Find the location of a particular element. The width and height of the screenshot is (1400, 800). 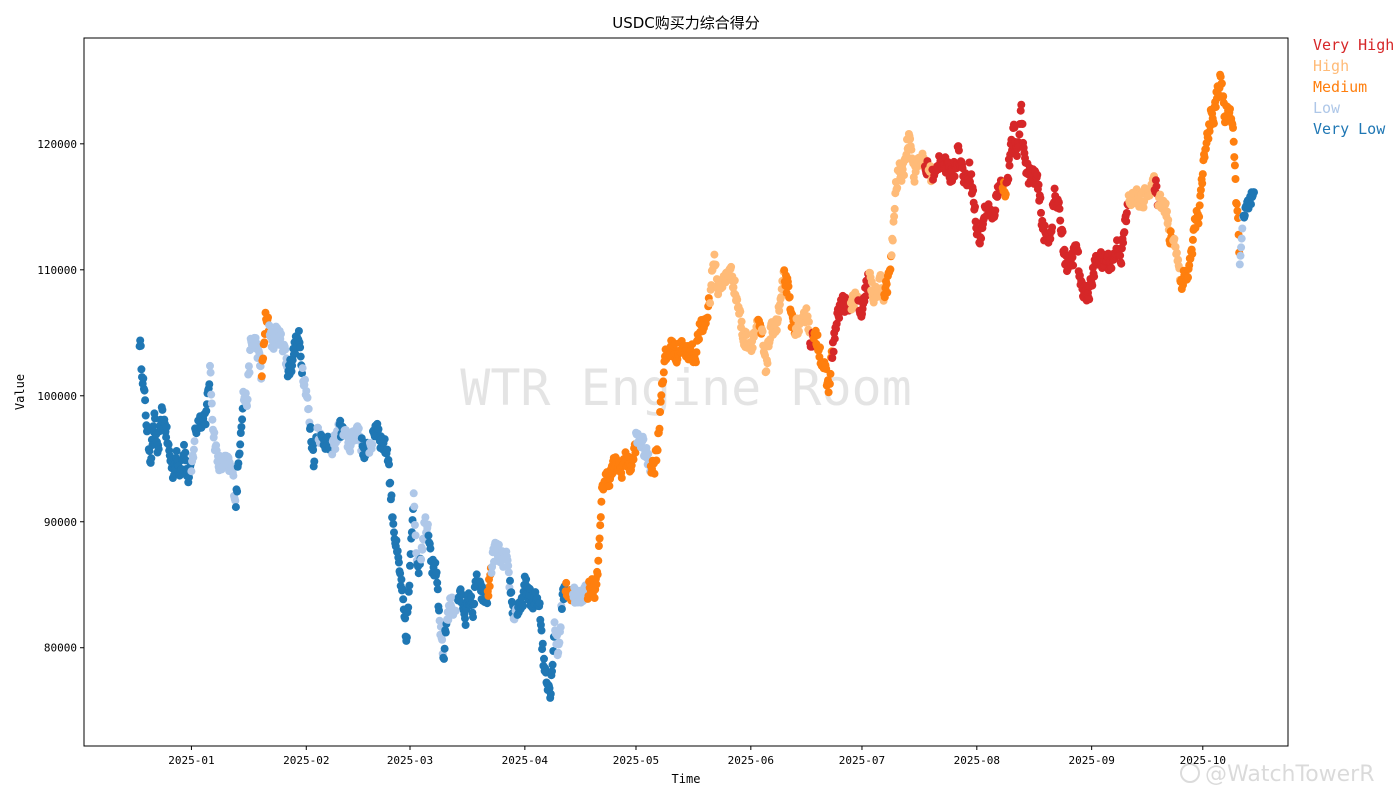

y-axis-label: Value is located at coordinates (20, 392).